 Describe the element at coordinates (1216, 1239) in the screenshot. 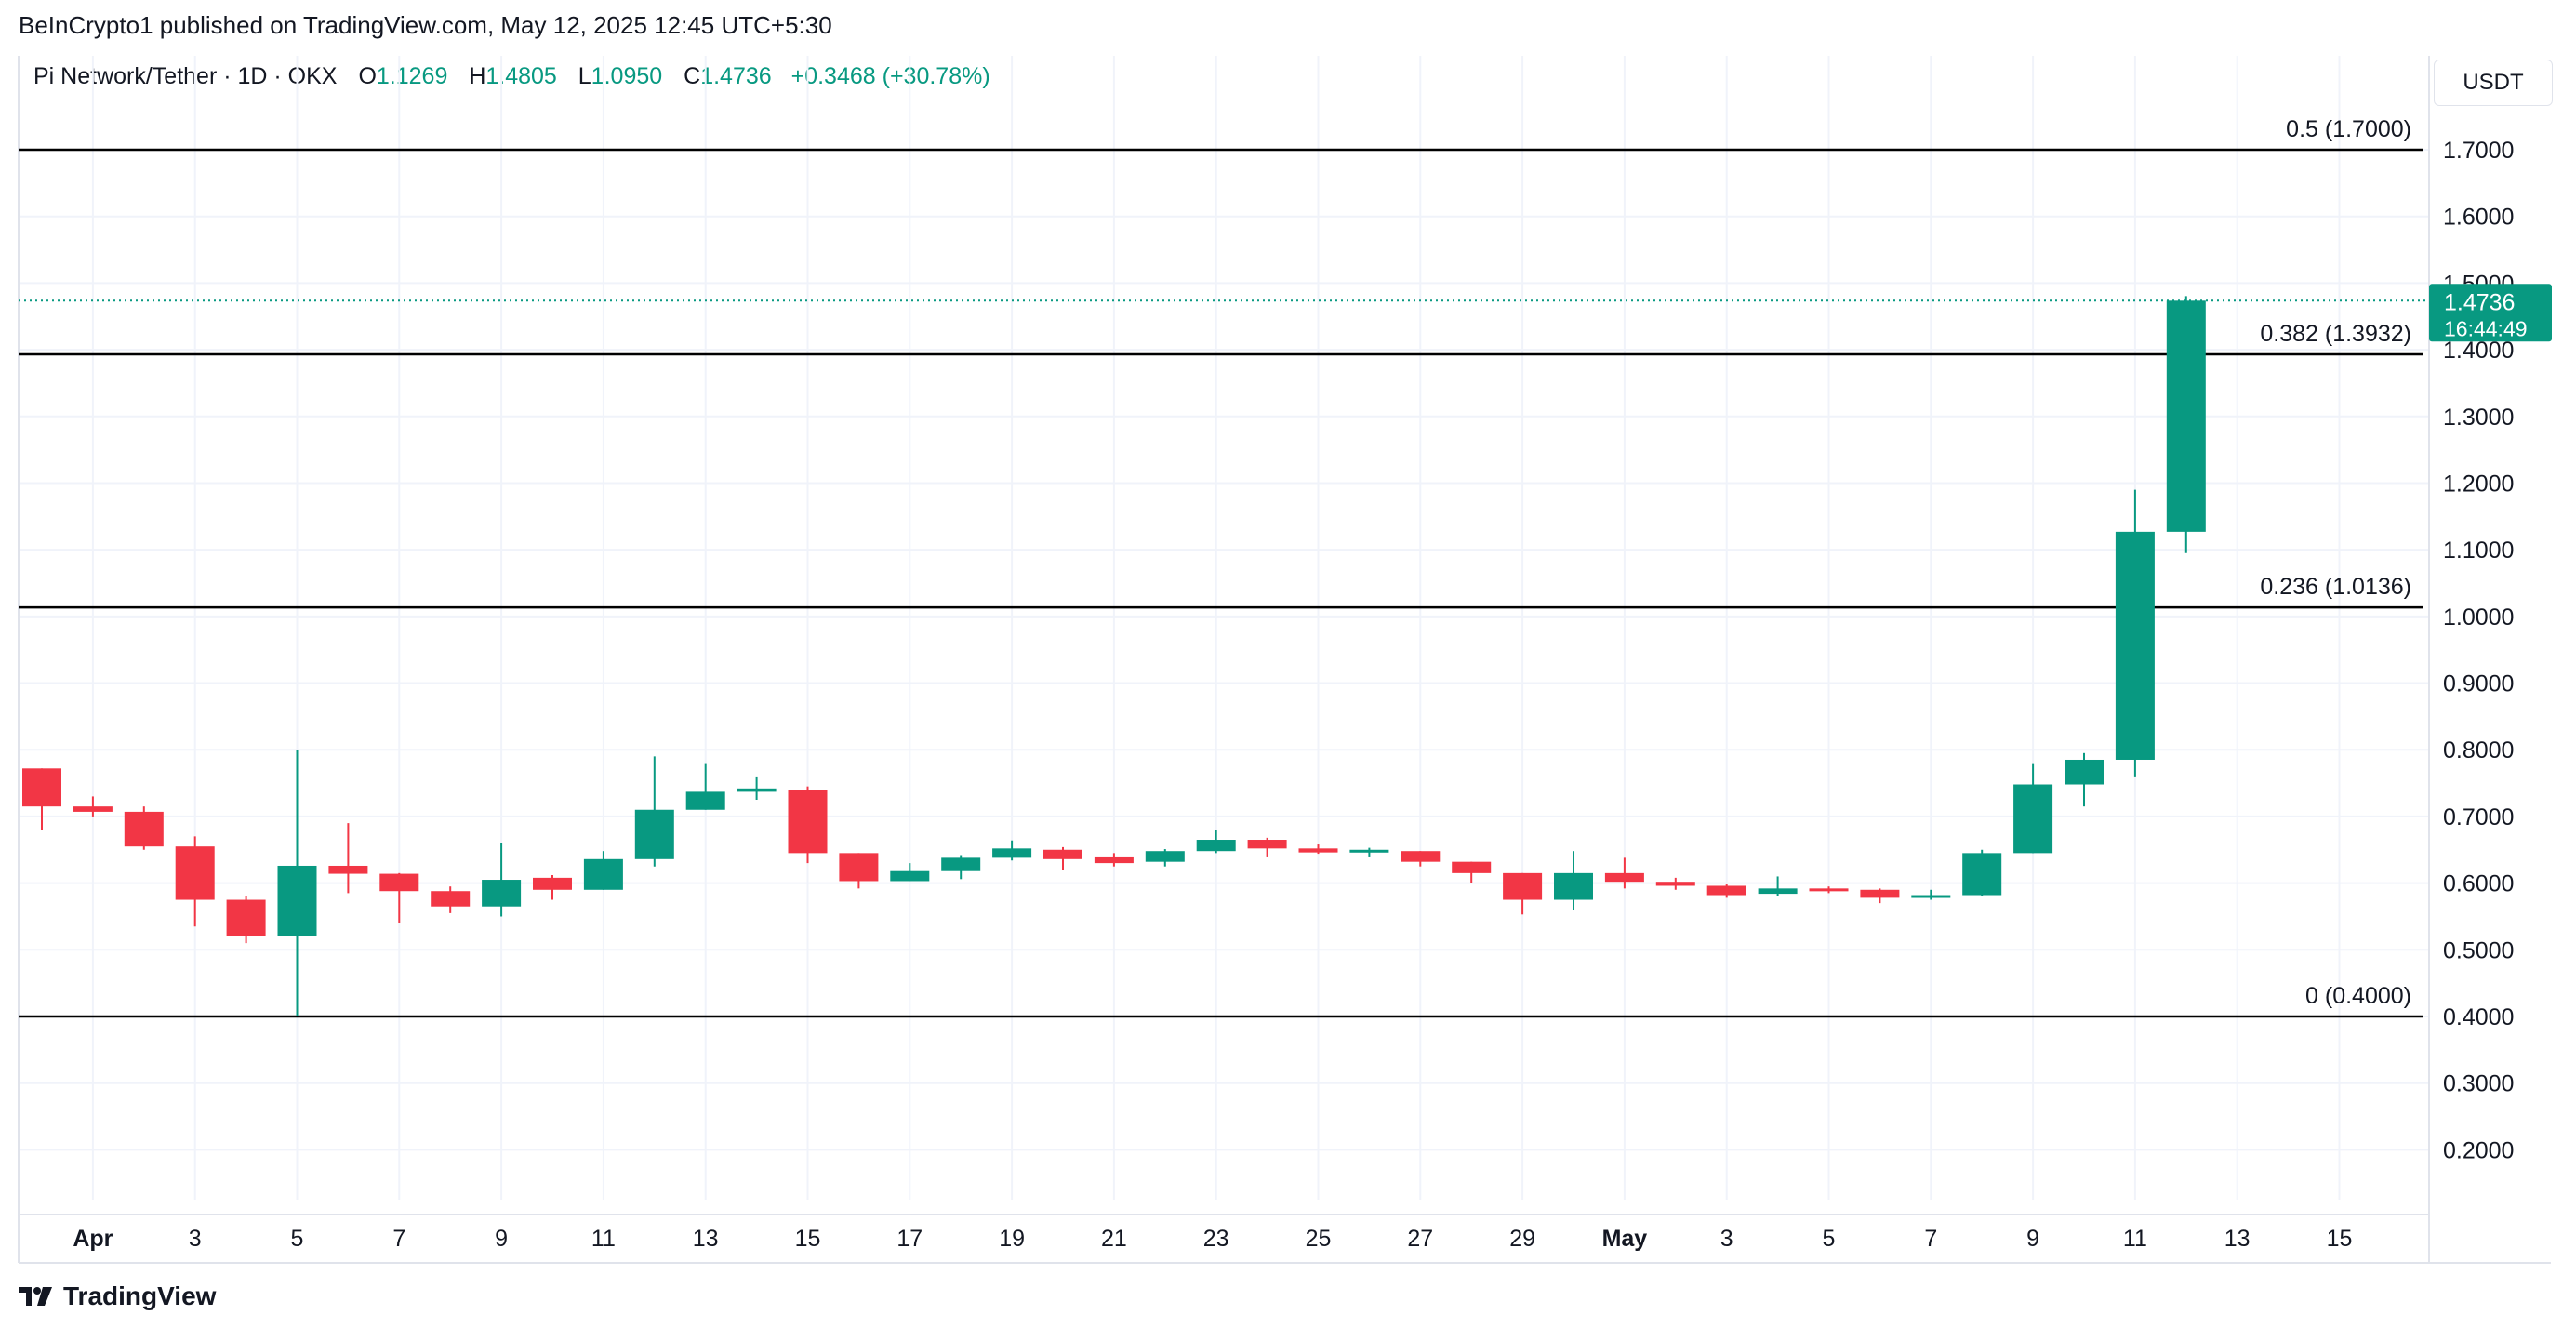

I see `x-tick-label: 23` at that location.